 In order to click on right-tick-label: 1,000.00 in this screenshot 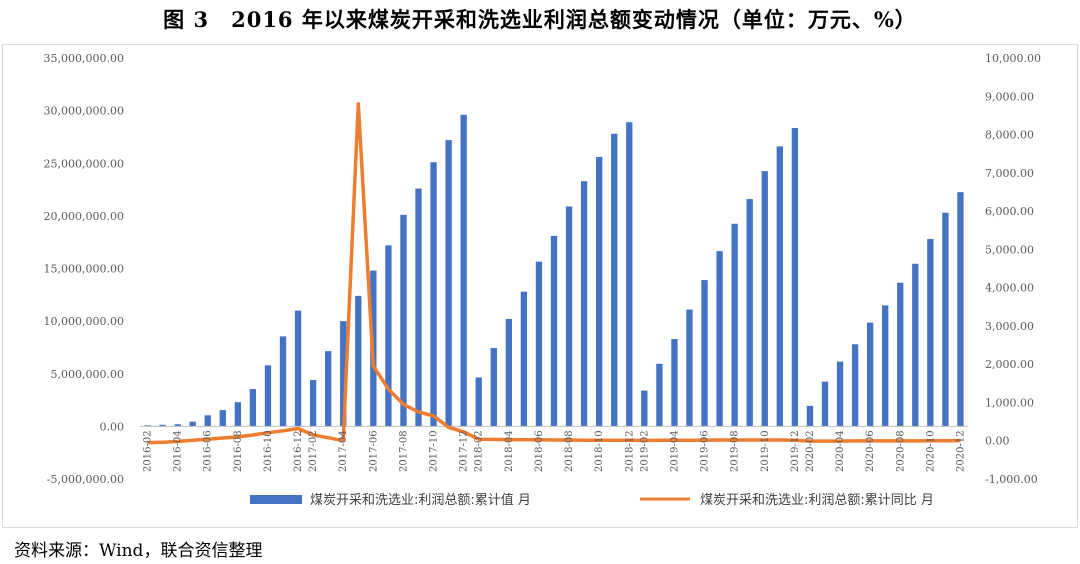, I will do `click(1009, 402)`.